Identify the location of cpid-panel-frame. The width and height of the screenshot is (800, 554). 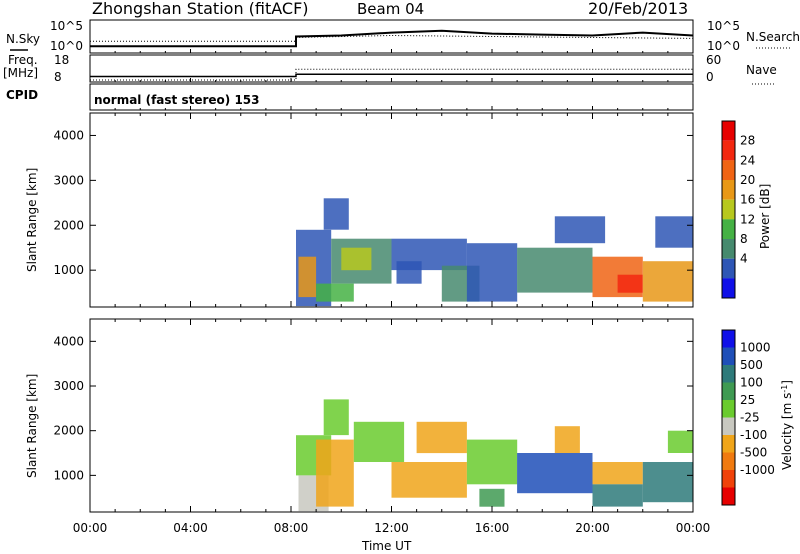
(391, 97).